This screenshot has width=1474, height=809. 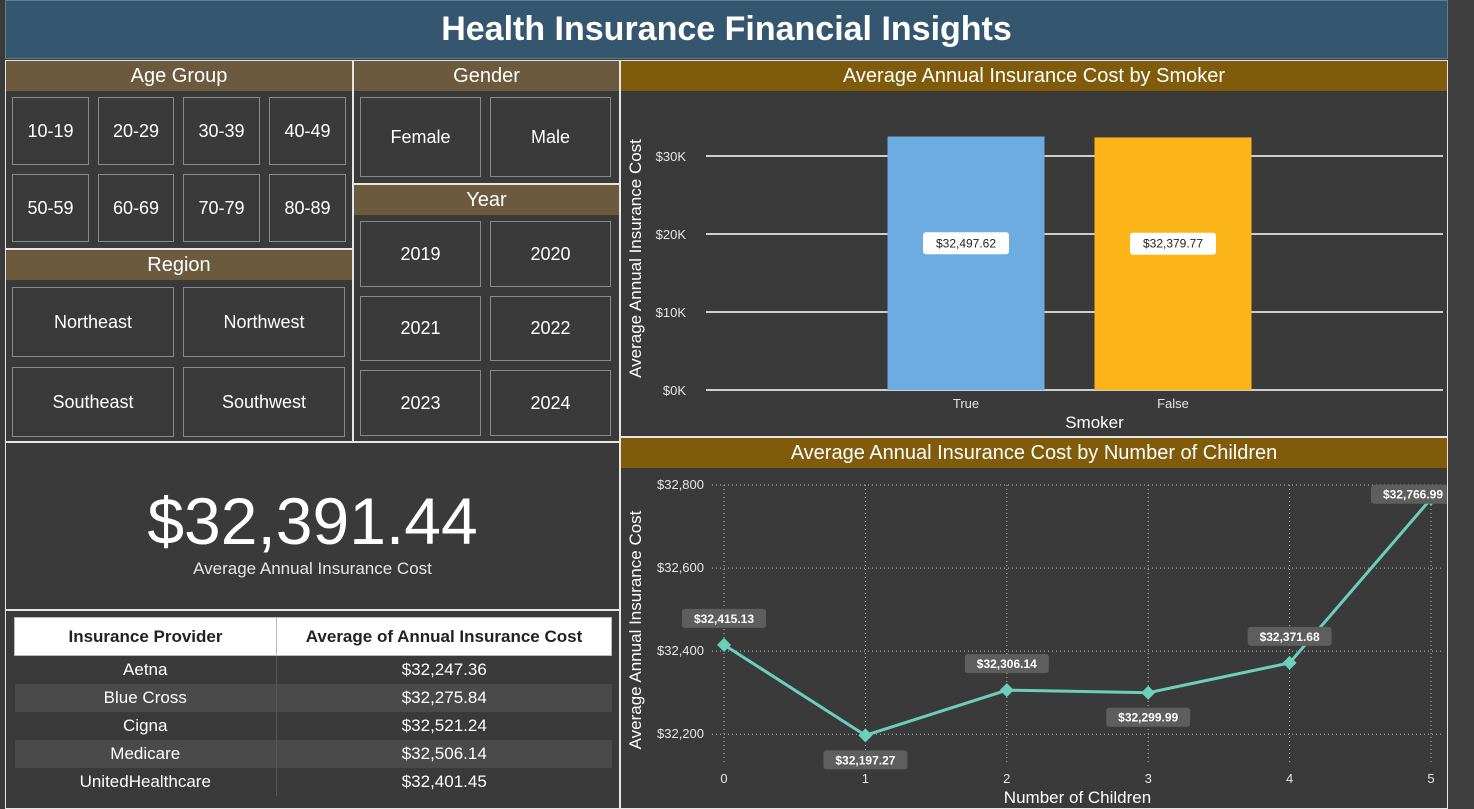 I want to click on dashboard-title-bar: Health Insurance Financial Insights, so click(x=726, y=29).